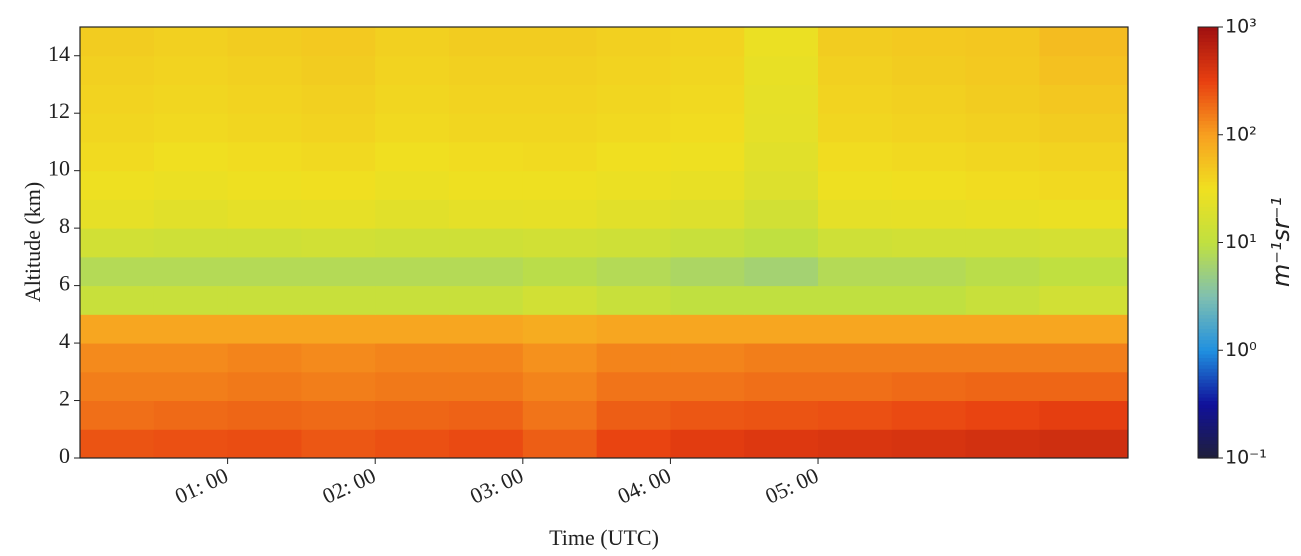 The height and width of the screenshot is (556, 1301). What do you see at coordinates (496, 485) in the screenshot?
I see `x-tick-label: 03: 00` at bounding box center [496, 485].